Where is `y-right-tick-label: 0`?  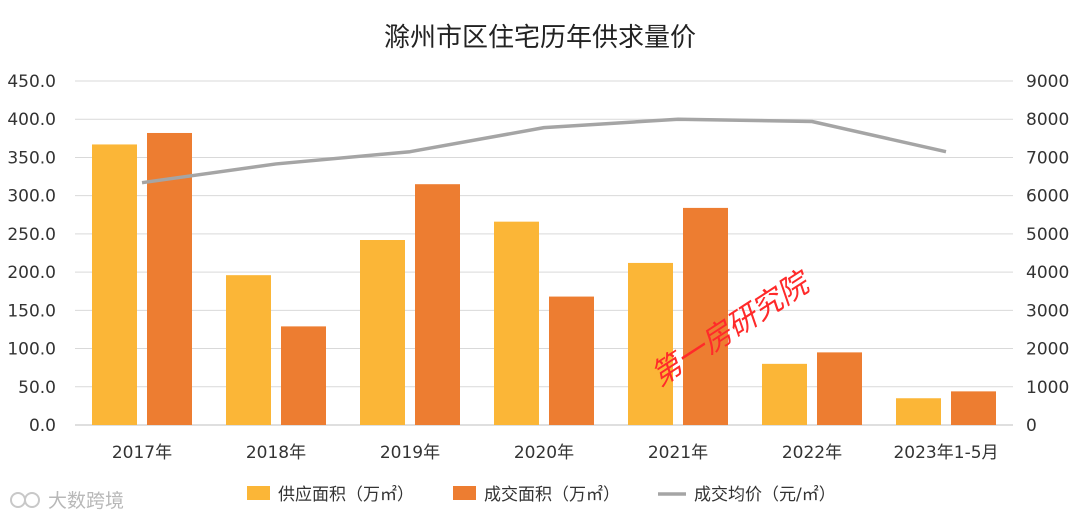 y-right-tick-label: 0 is located at coordinates (1031, 426).